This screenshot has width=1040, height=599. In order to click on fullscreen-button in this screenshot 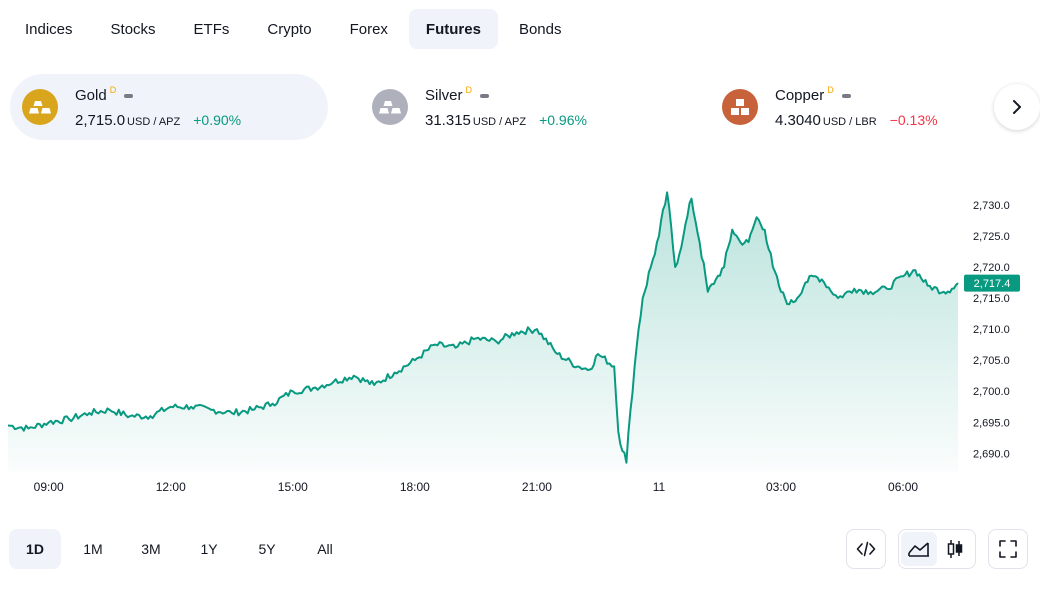, I will do `click(1008, 549)`.